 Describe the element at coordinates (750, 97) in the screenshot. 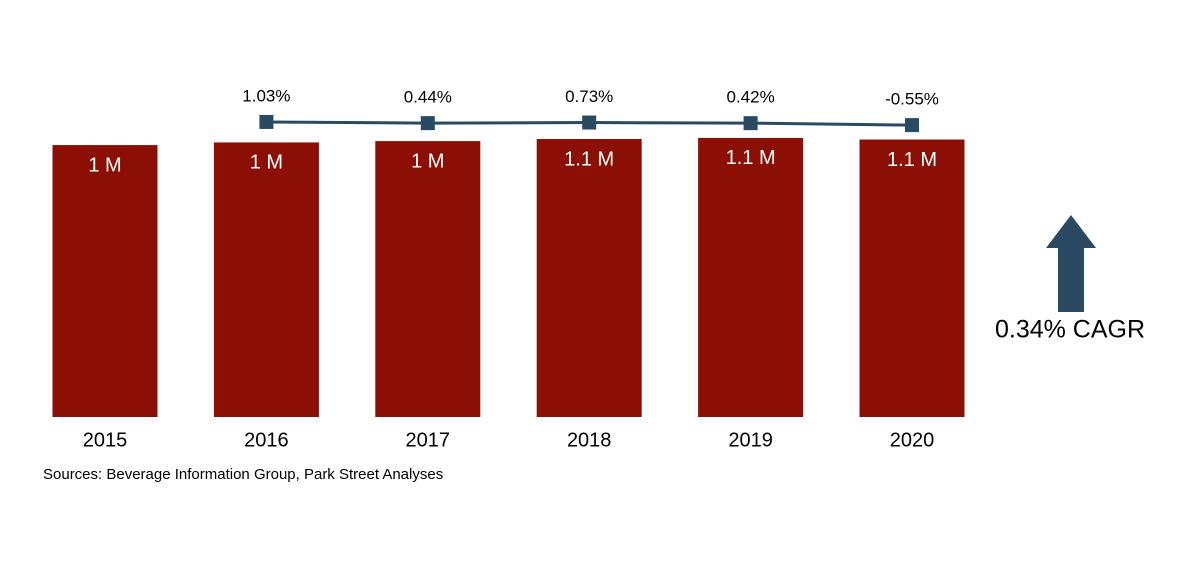

I see `growth-label: 0.42%` at that location.